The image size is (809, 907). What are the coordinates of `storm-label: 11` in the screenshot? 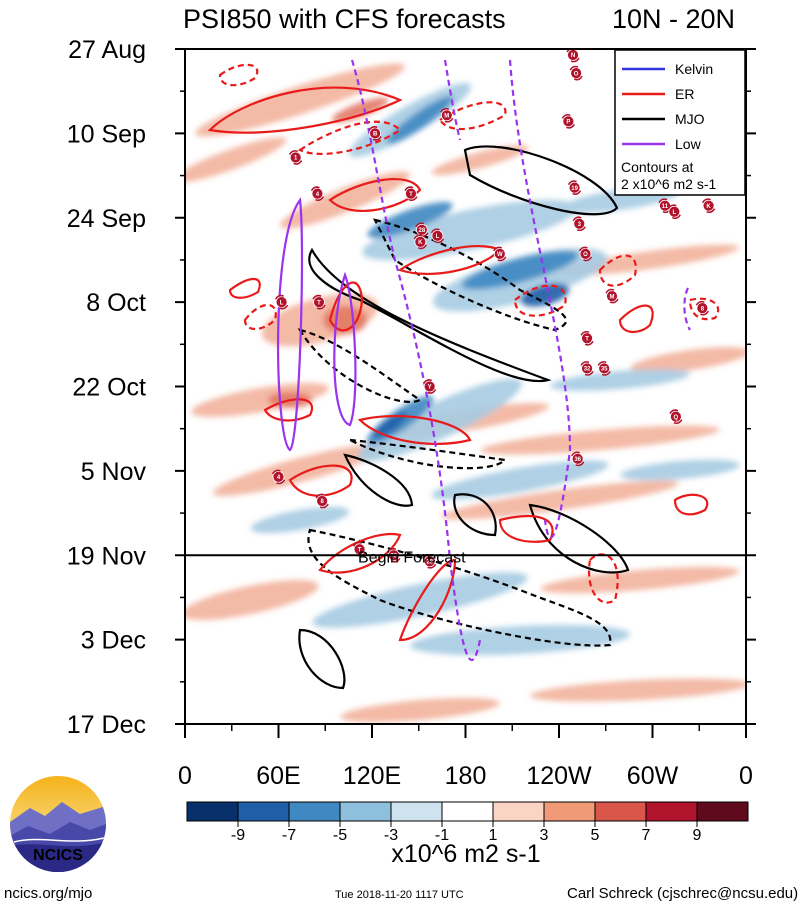 It's located at (665, 207).